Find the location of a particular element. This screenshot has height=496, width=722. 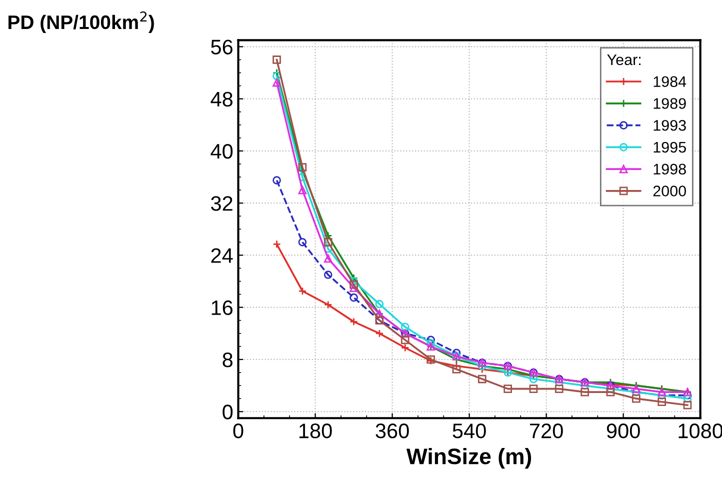

y-tick-label: 32 is located at coordinates (221, 203).